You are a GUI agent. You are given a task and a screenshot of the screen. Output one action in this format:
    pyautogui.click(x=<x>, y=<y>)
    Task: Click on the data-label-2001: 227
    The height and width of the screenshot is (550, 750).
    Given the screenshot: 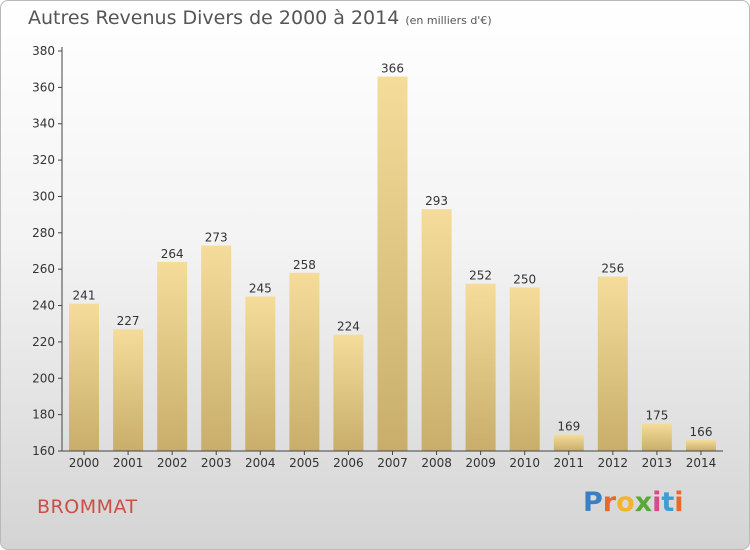 What is the action you would take?
    pyautogui.click(x=128, y=321)
    